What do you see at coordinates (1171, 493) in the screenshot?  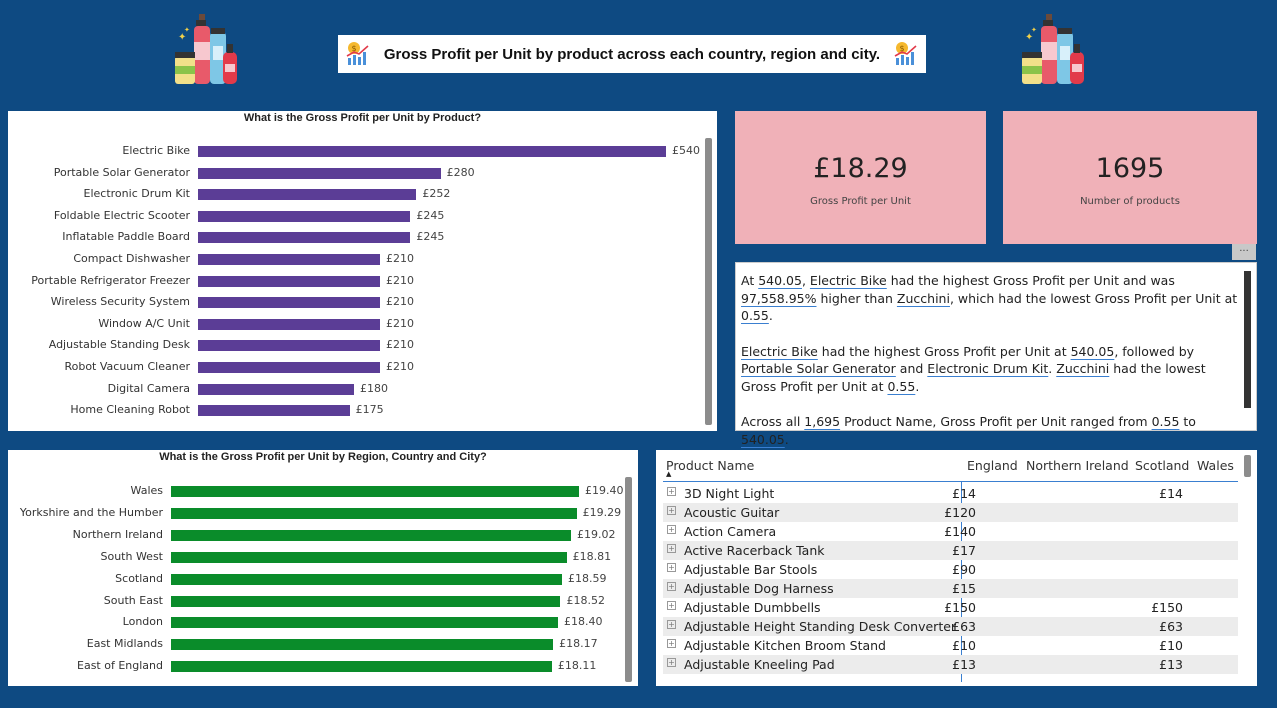 I see `value-cell-scotland: £14` at bounding box center [1171, 493].